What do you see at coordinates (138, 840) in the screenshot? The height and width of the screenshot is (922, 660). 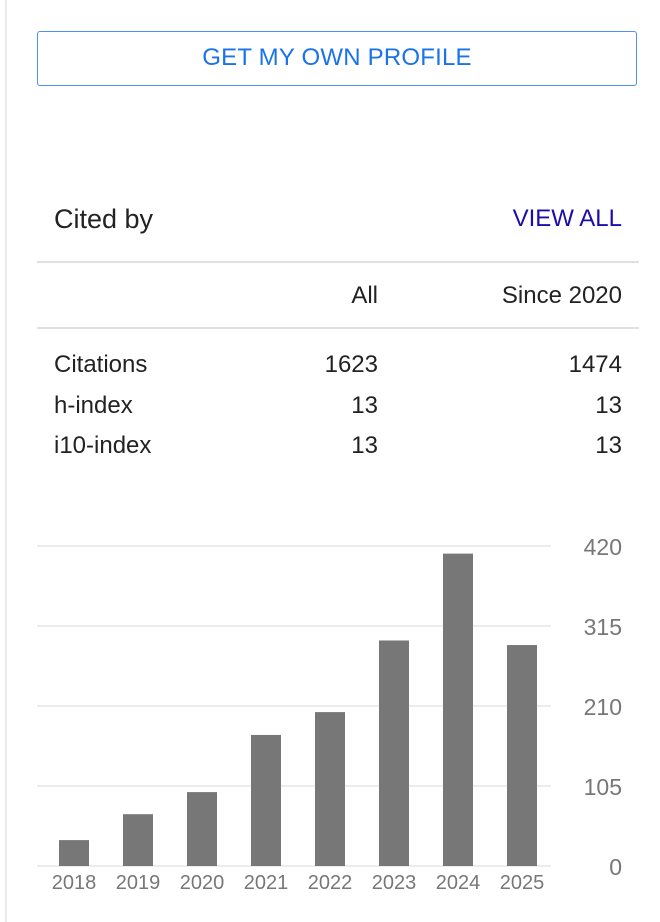 I see `bar-2019` at bounding box center [138, 840].